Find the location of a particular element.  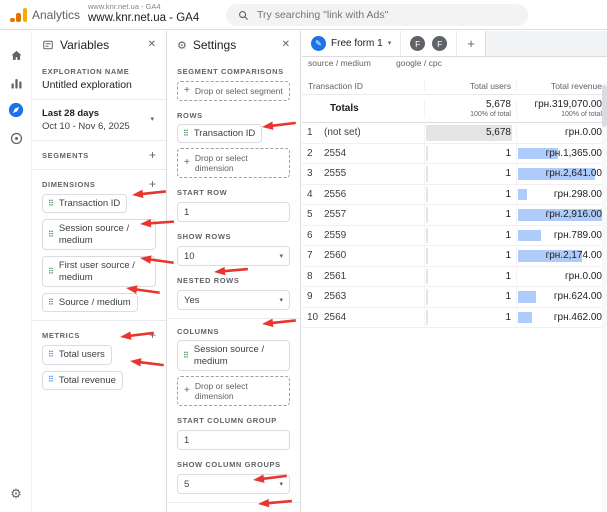

property-selector: www.knr.net.ua - GA4 is located at coordinates (144, 18).